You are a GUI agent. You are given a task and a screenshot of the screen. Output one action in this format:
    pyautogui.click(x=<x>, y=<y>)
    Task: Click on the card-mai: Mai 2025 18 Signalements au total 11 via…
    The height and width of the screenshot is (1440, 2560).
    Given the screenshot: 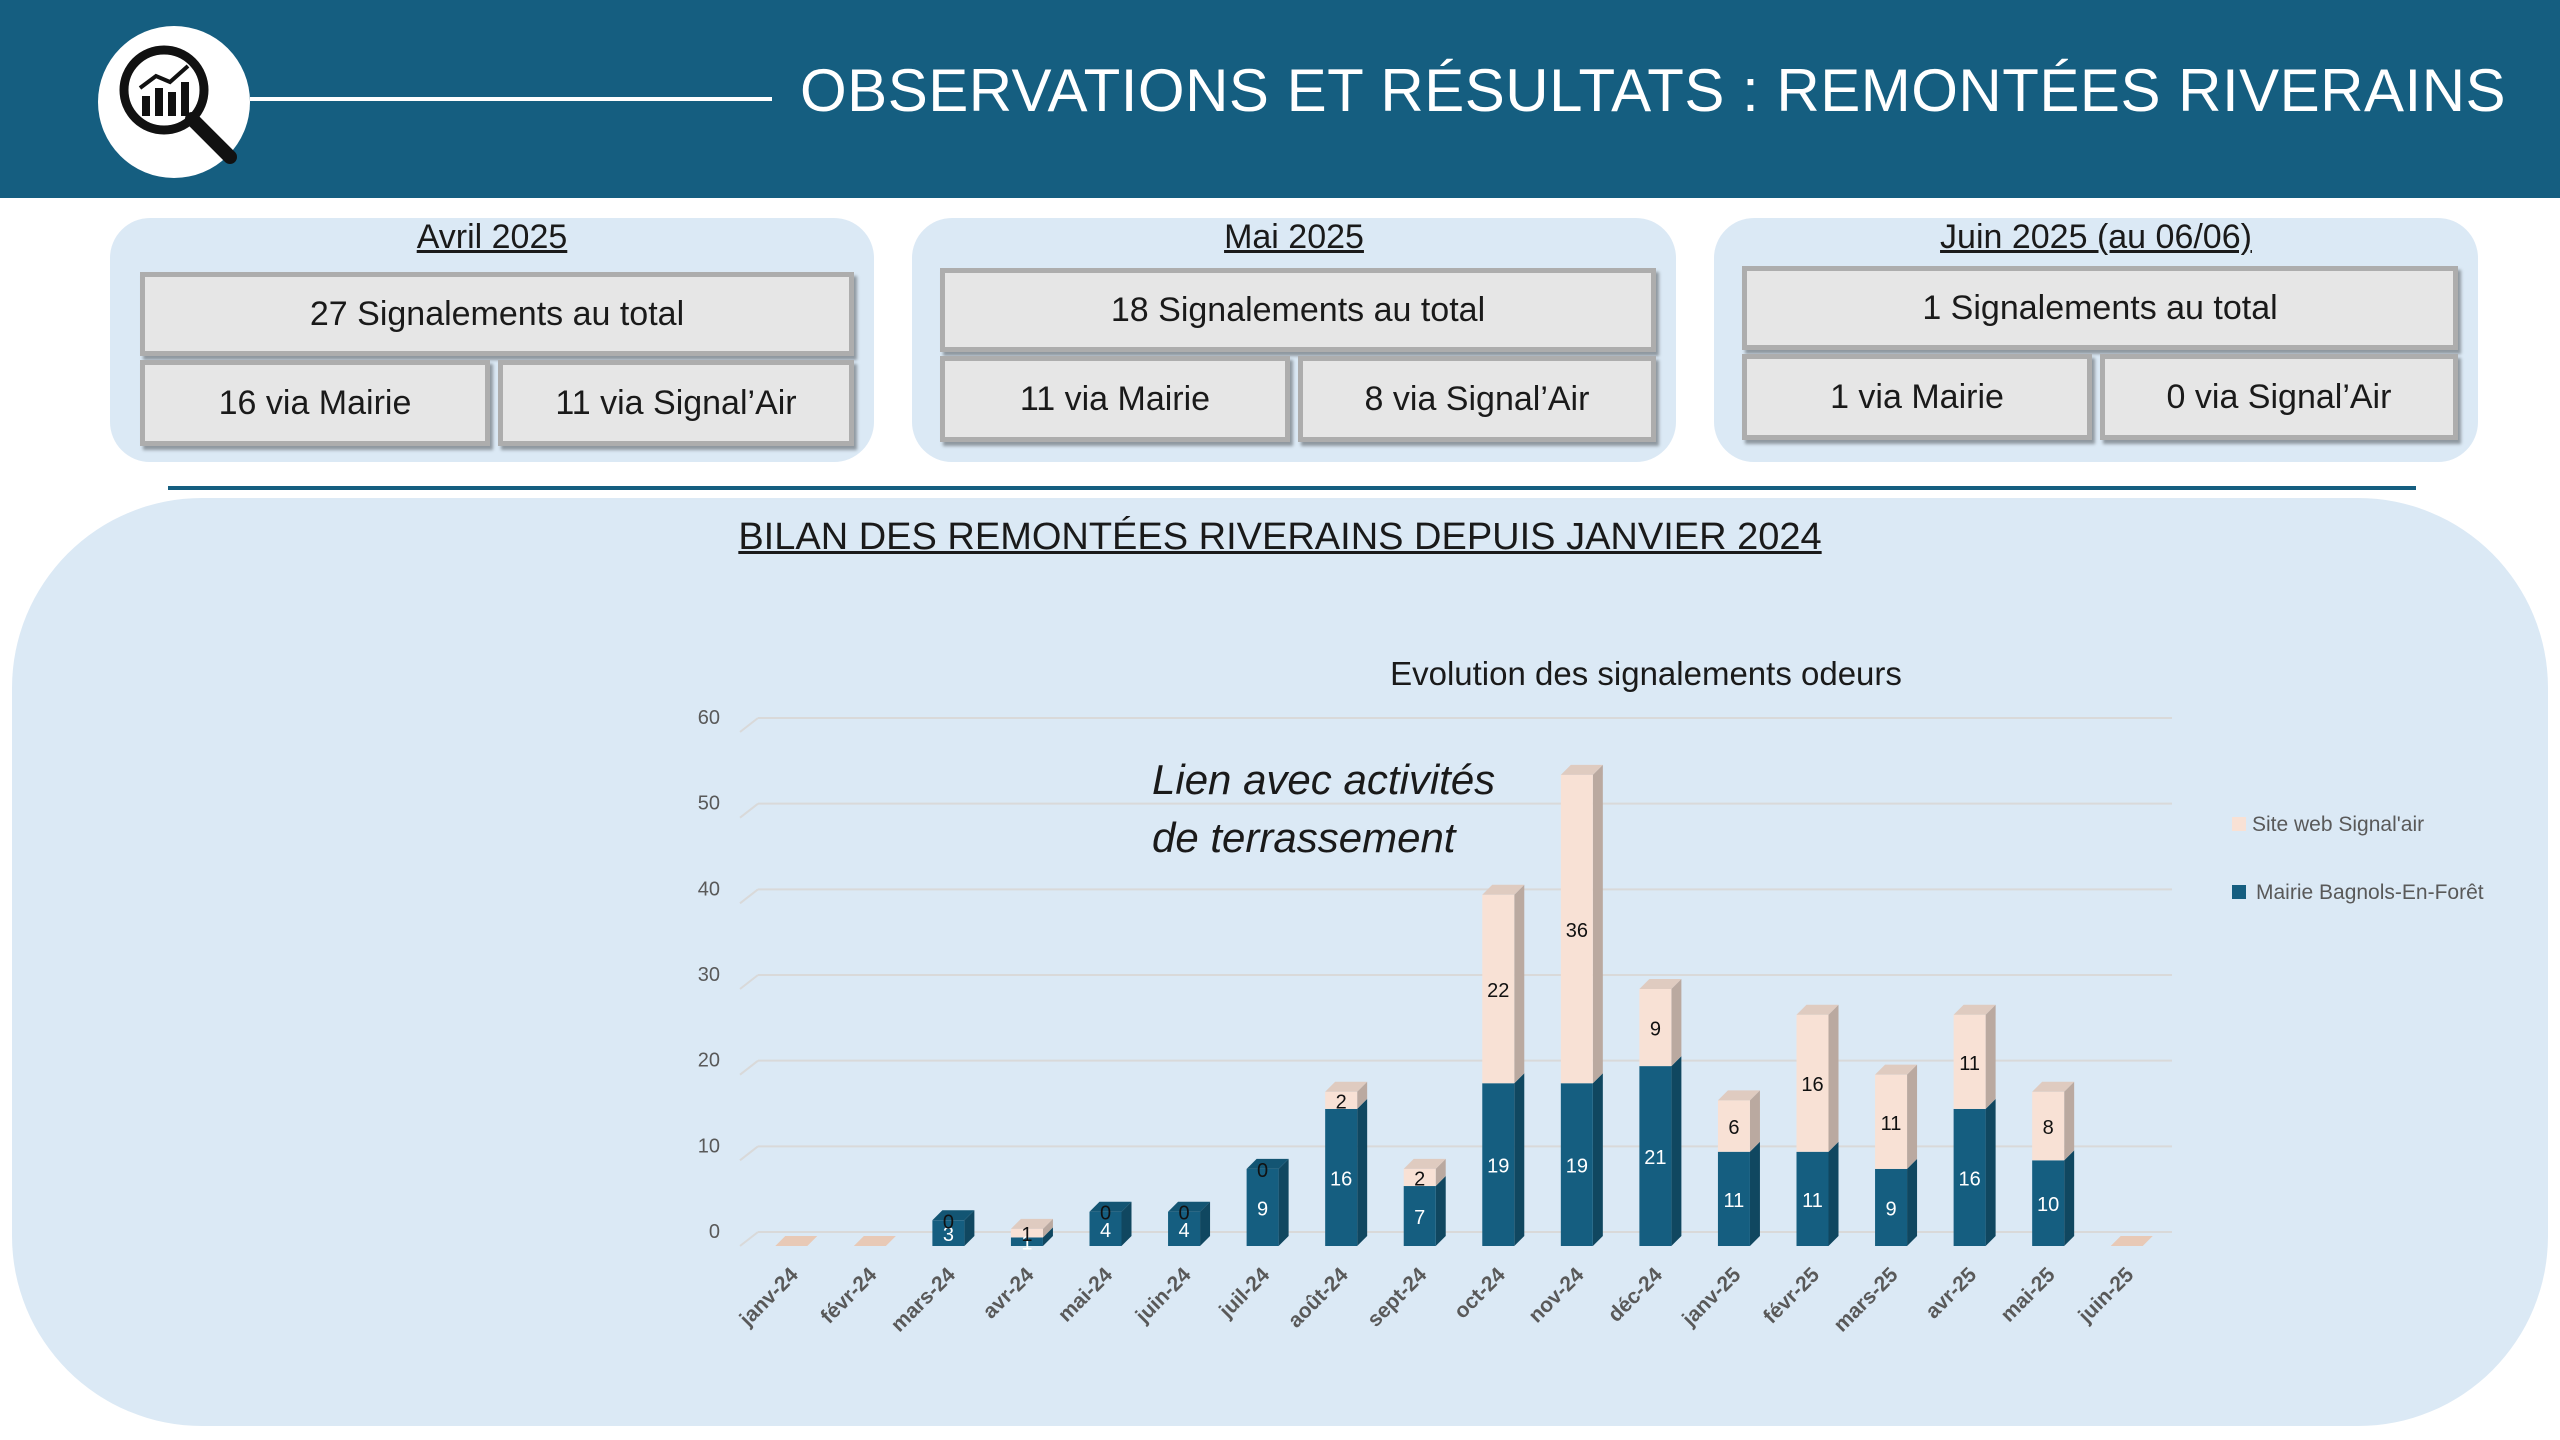 What is the action you would take?
    pyautogui.click(x=1294, y=340)
    